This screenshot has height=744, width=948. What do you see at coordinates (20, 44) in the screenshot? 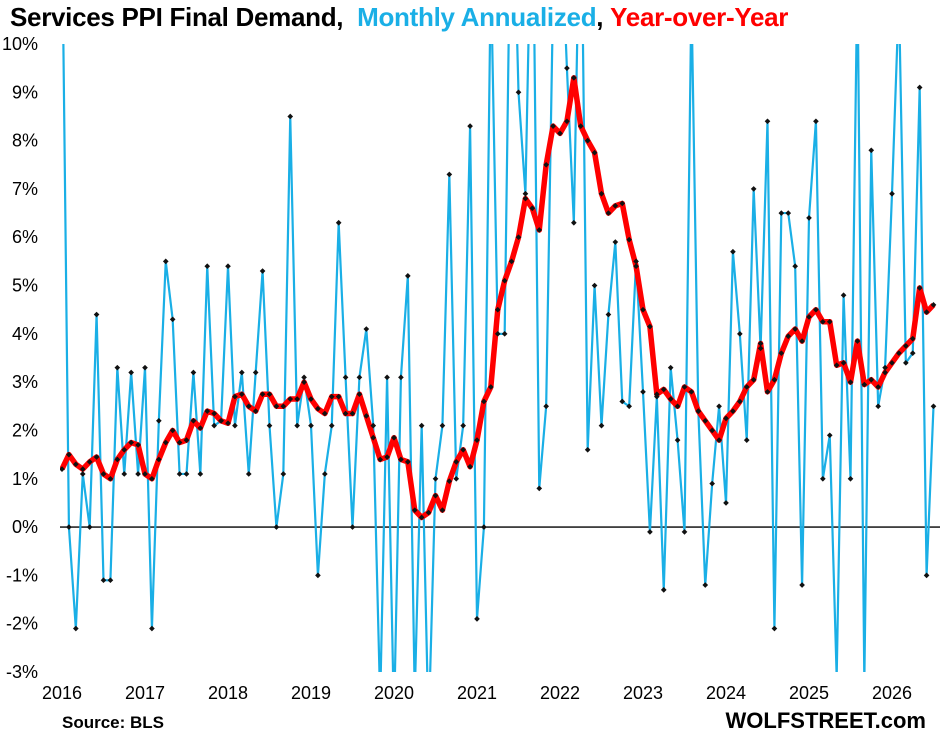
I see `y-tick-label: 10%` at bounding box center [20, 44].